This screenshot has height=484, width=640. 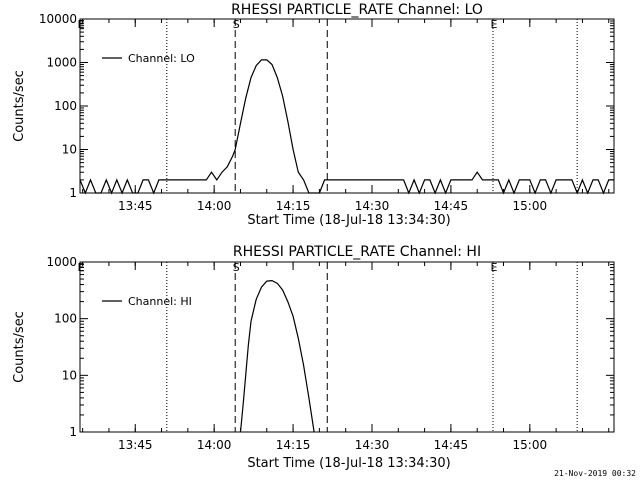 What do you see at coordinates (58, 19) in the screenshot?
I see `y-tick-label: 10000` at bounding box center [58, 19].